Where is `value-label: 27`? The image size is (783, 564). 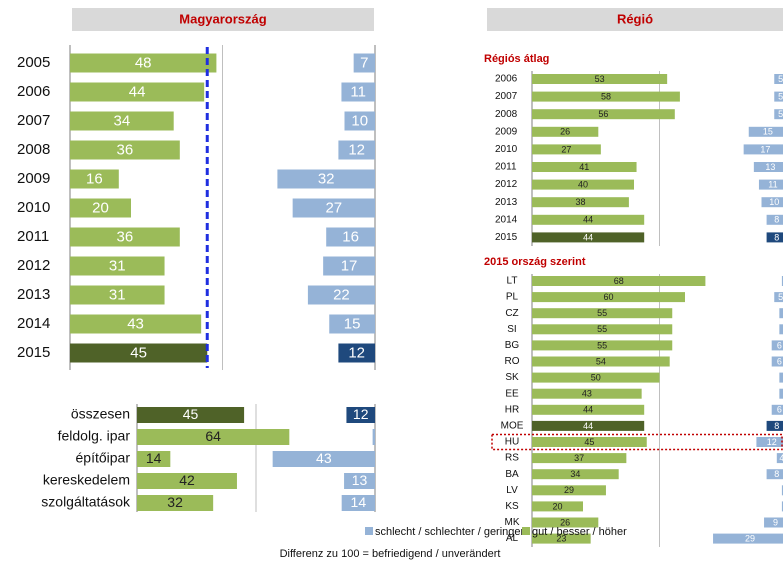
value-label: 27 is located at coordinates (566, 149).